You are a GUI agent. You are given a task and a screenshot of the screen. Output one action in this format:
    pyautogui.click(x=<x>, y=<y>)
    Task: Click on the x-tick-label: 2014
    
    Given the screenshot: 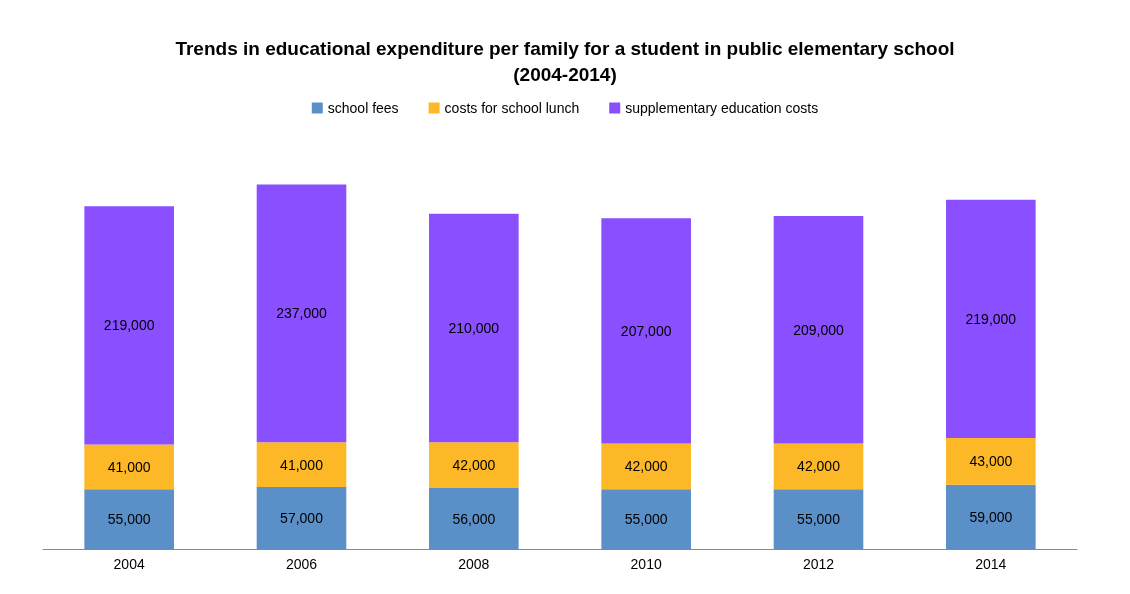 What is the action you would take?
    pyautogui.click(x=991, y=564)
    